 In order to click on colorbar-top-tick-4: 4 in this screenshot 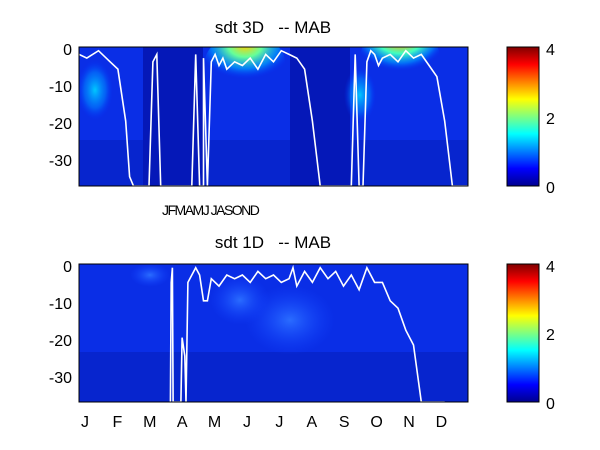, I will do `click(550, 50)`.